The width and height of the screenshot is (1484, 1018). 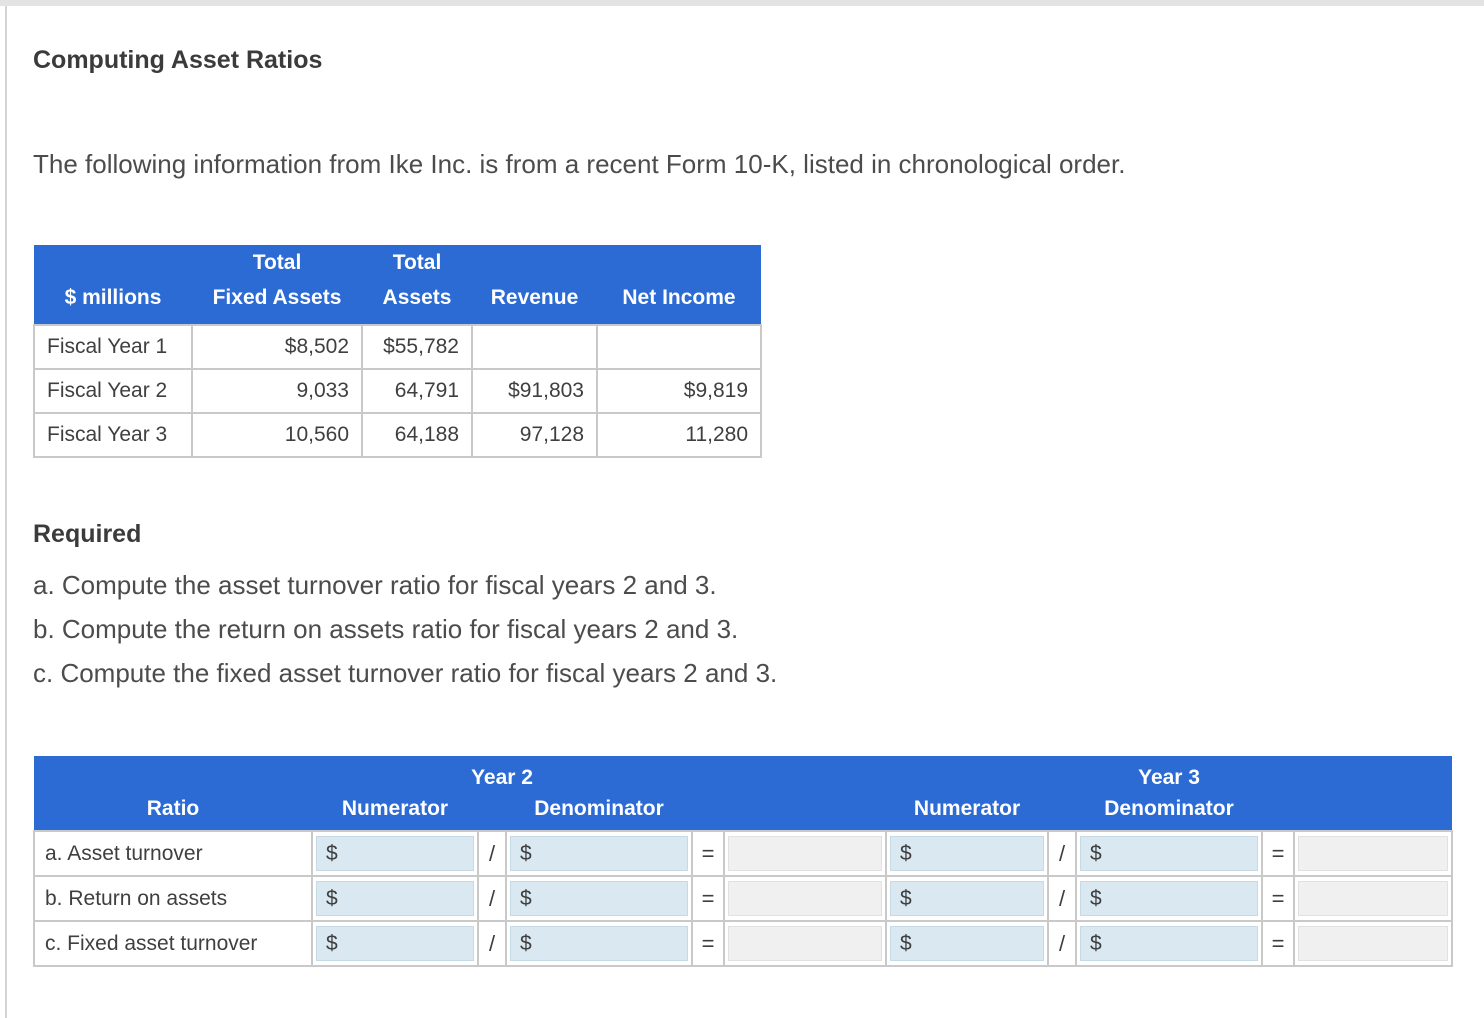 What do you see at coordinates (173, 898) in the screenshot?
I see `ratio-row-label: b. Return on assets` at bounding box center [173, 898].